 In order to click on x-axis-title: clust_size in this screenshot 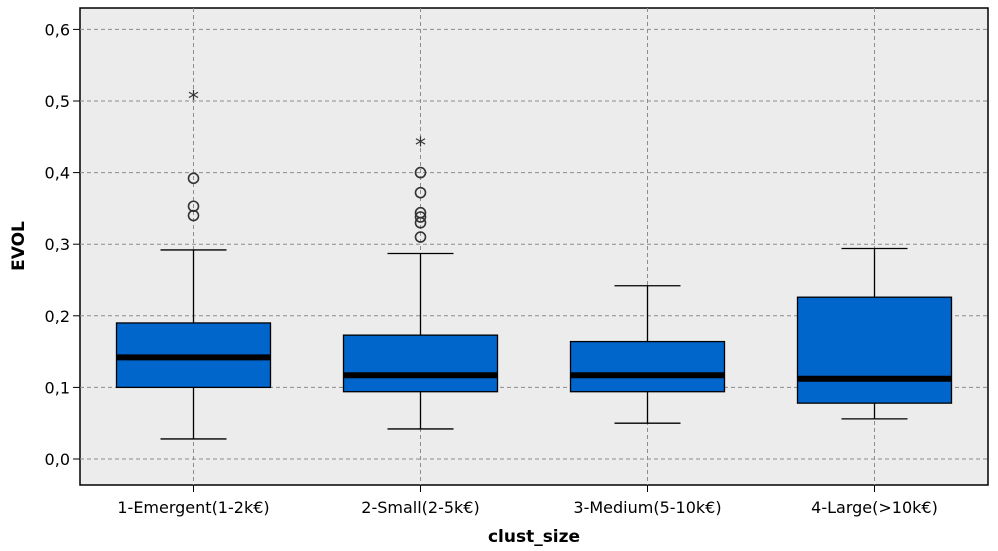, I will do `click(534, 537)`.